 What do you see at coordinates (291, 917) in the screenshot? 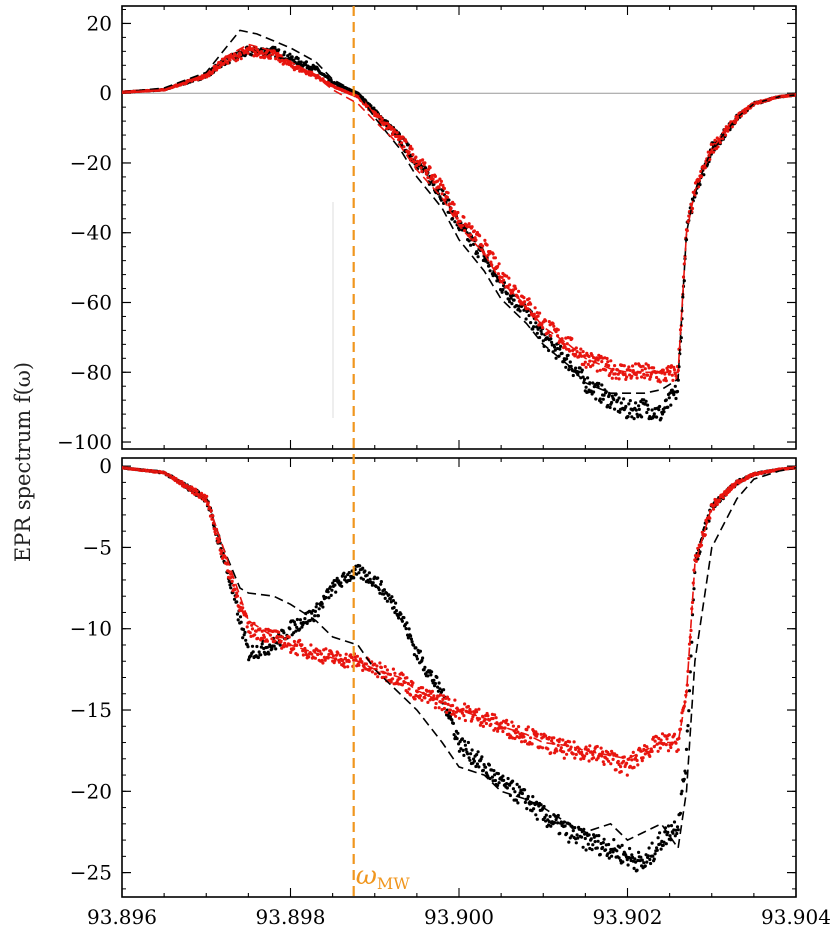
I see `x-tick-label: 93.898` at bounding box center [291, 917].